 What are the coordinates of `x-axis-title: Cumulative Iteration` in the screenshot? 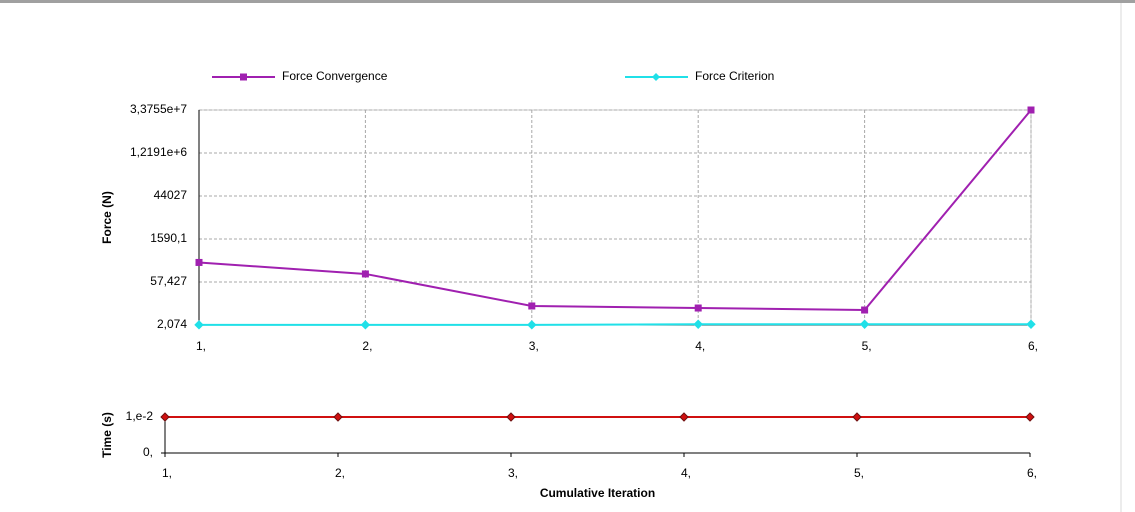 It's located at (597, 493).